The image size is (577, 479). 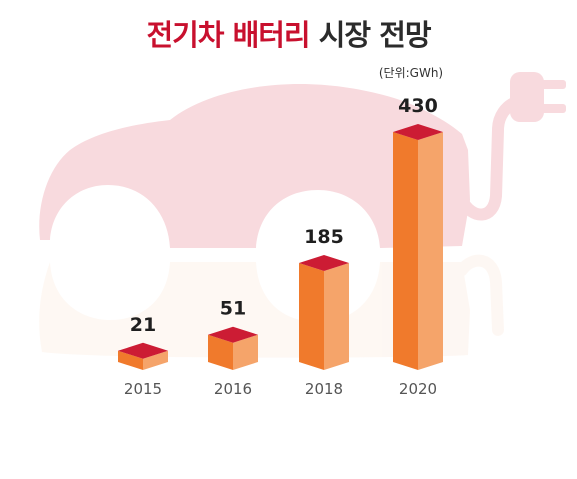 I want to click on bar-2016, so click(x=233, y=348).